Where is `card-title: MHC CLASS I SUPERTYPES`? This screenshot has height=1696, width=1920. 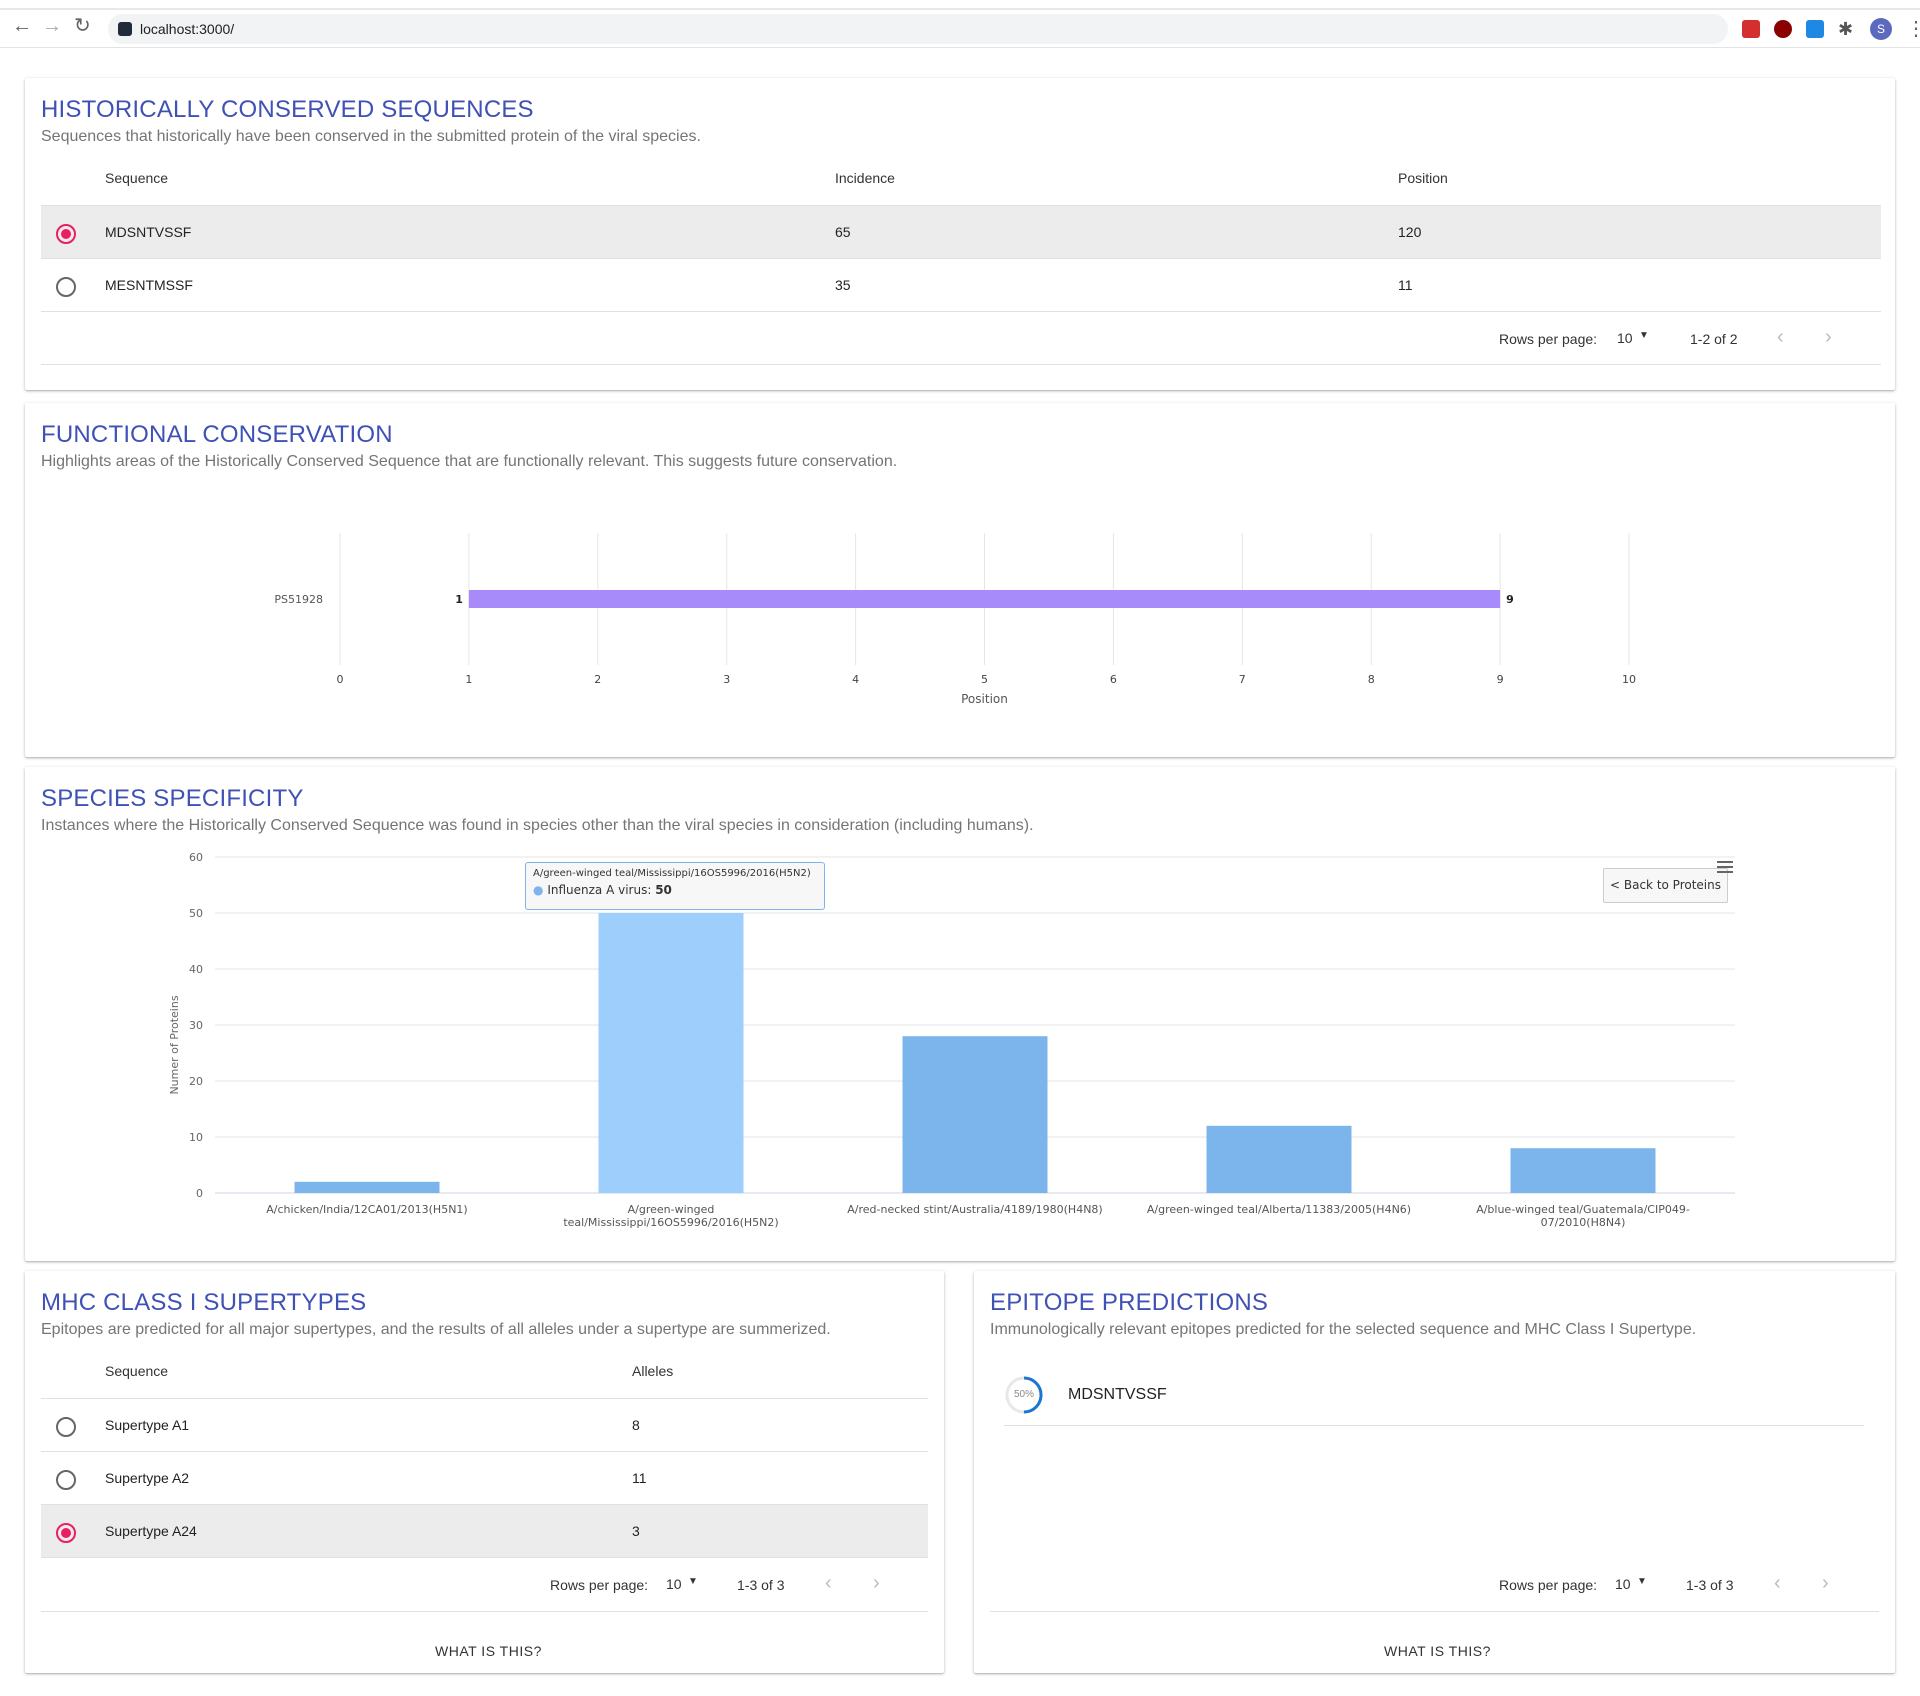
card-title: MHC CLASS I SUPERTYPES is located at coordinates (204, 1302).